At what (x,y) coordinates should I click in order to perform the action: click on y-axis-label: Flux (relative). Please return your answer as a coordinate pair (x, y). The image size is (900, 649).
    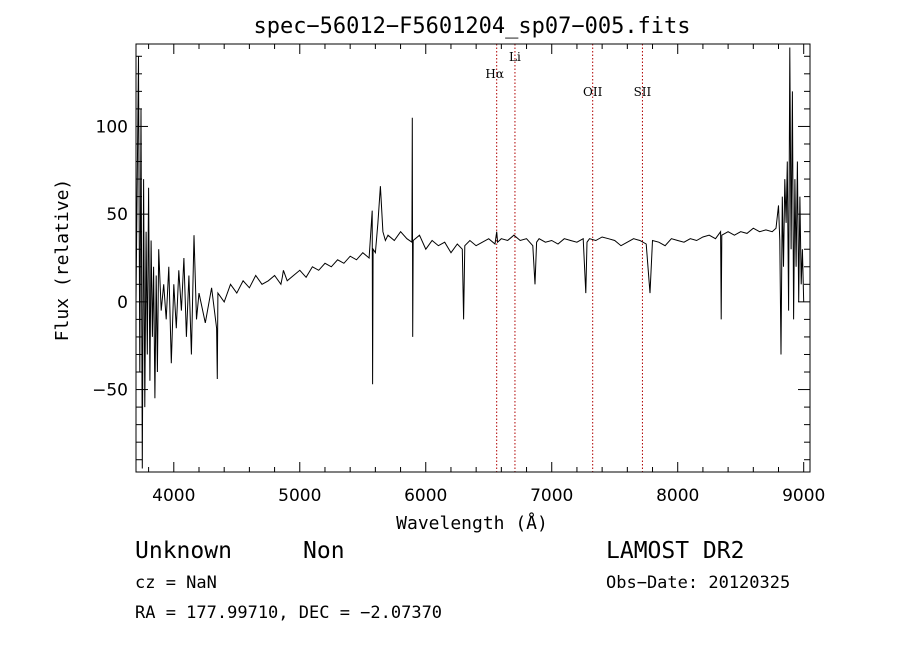
    Looking at the image, I should click on (62, 260).